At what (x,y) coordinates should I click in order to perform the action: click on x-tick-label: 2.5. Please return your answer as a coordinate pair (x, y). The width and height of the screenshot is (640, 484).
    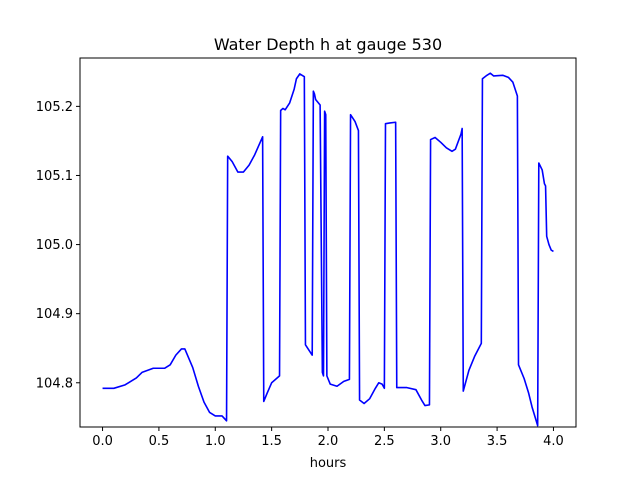
    Looking at the image, I should click on (384, 441).